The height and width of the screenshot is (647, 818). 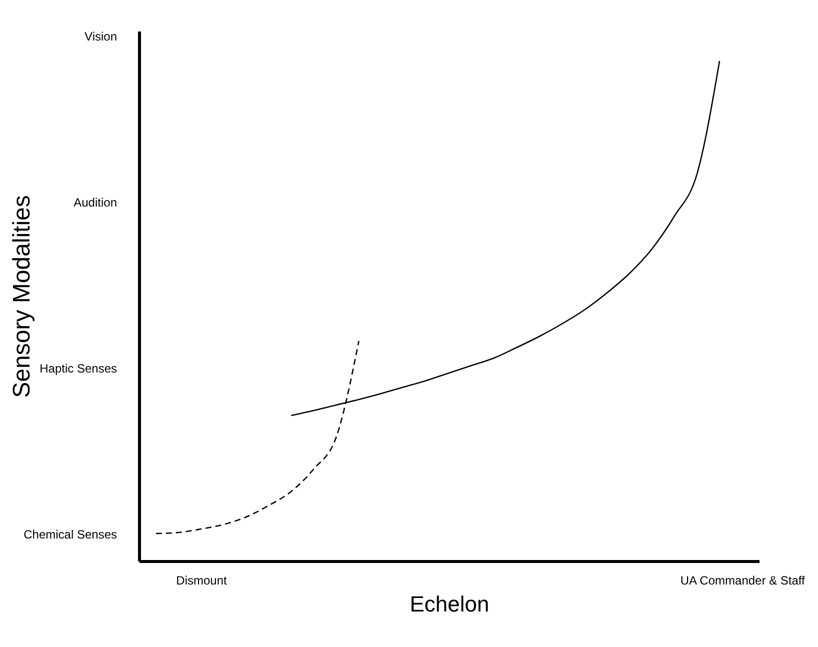 I want to click on x-tick-label: Dismount, so click(x=202, y=581).